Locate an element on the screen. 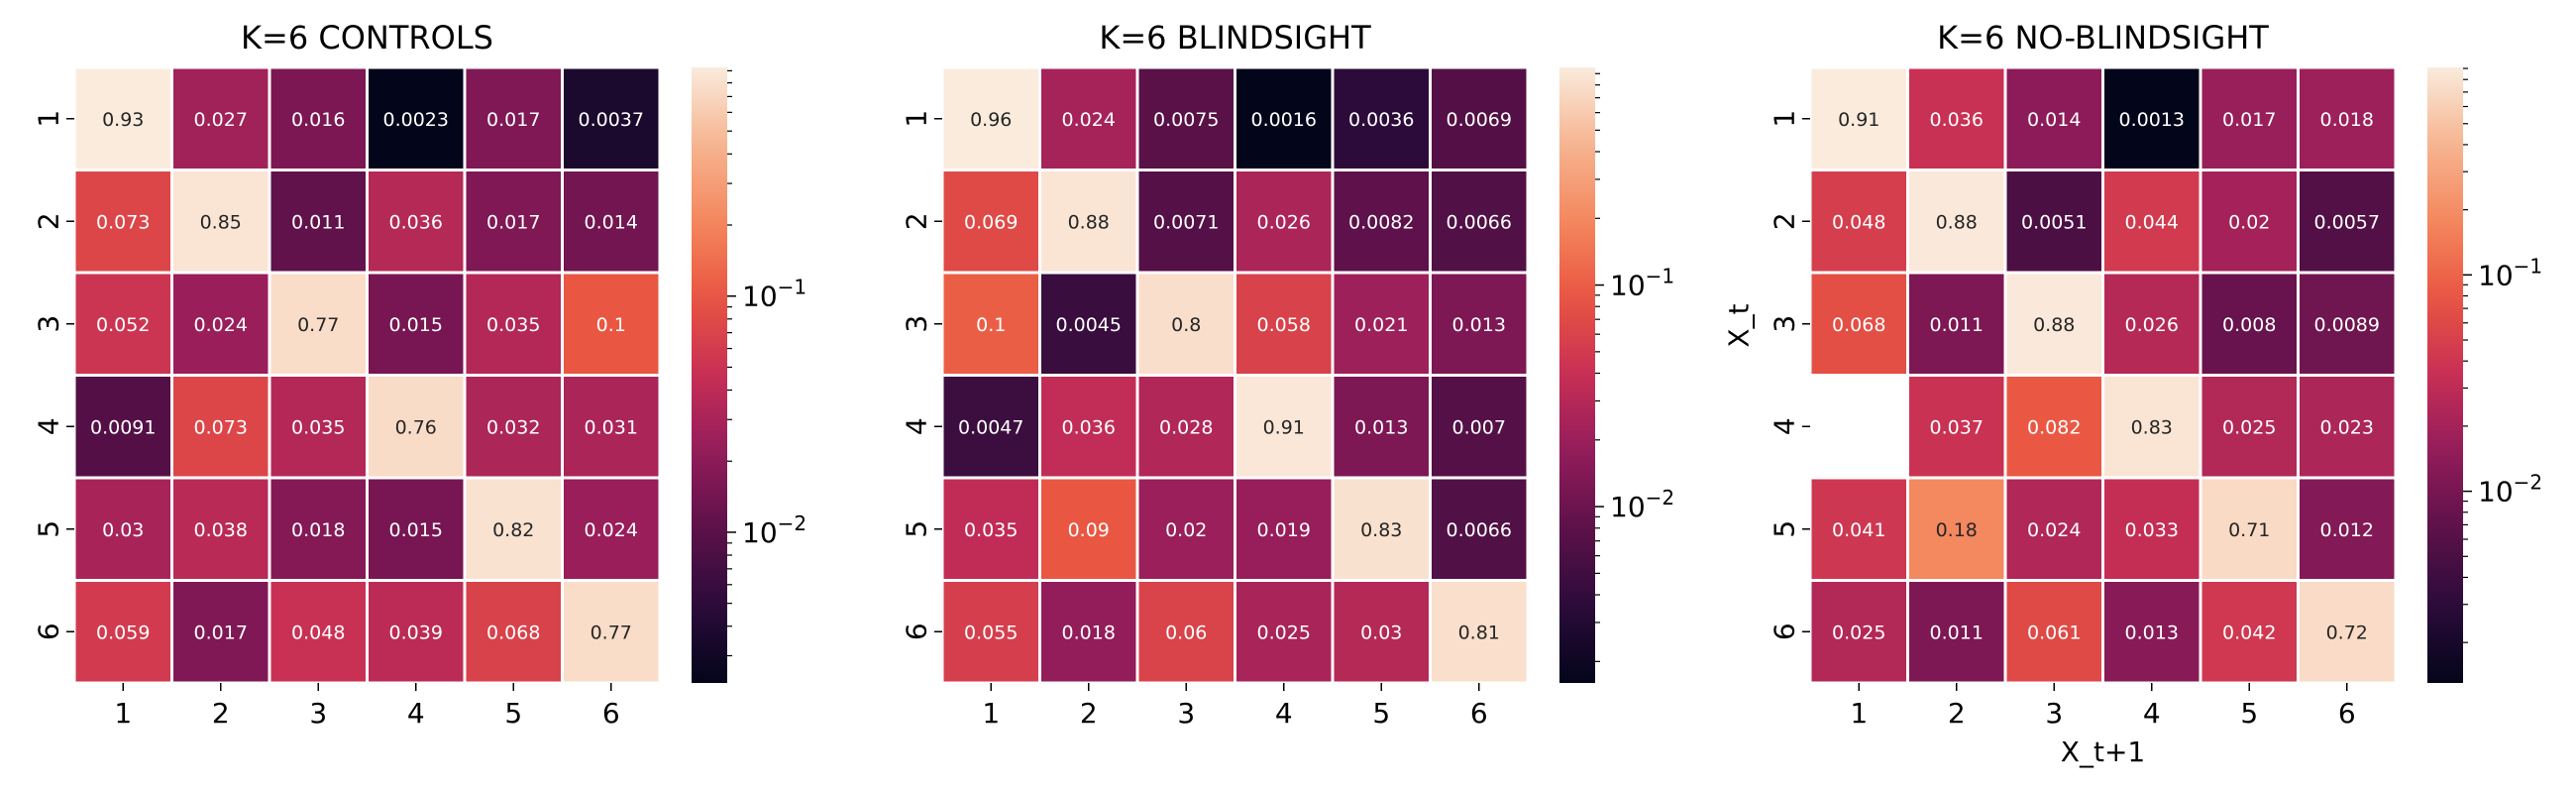 The height and width of the screenshot is (793, 2576). x-tick-label: 2 is located at coordinates (1957, 713).